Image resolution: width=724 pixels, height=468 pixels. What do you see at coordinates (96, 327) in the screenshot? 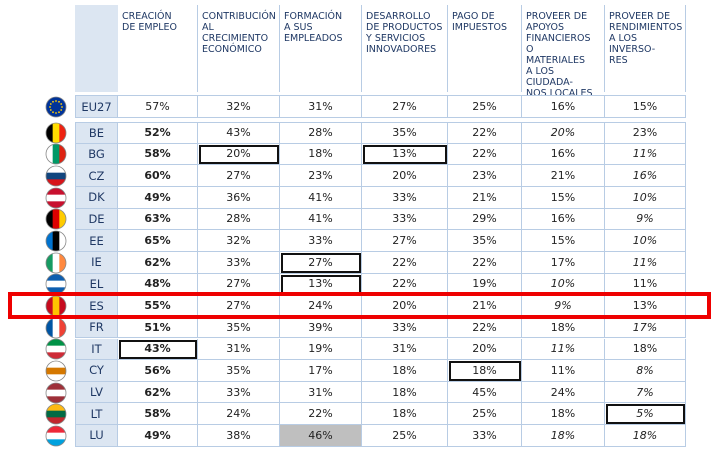
I see `country-code: FR` at bounding box center [96, 327].